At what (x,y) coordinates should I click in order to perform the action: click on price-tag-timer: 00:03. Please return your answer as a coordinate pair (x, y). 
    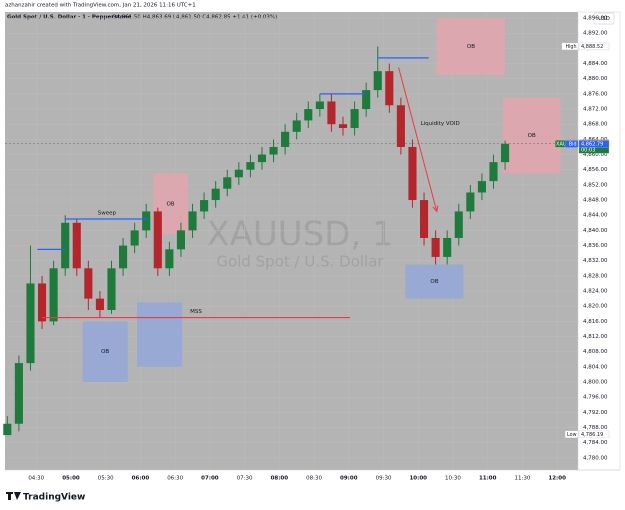
    Looking at the image, I should click on (588, 150).